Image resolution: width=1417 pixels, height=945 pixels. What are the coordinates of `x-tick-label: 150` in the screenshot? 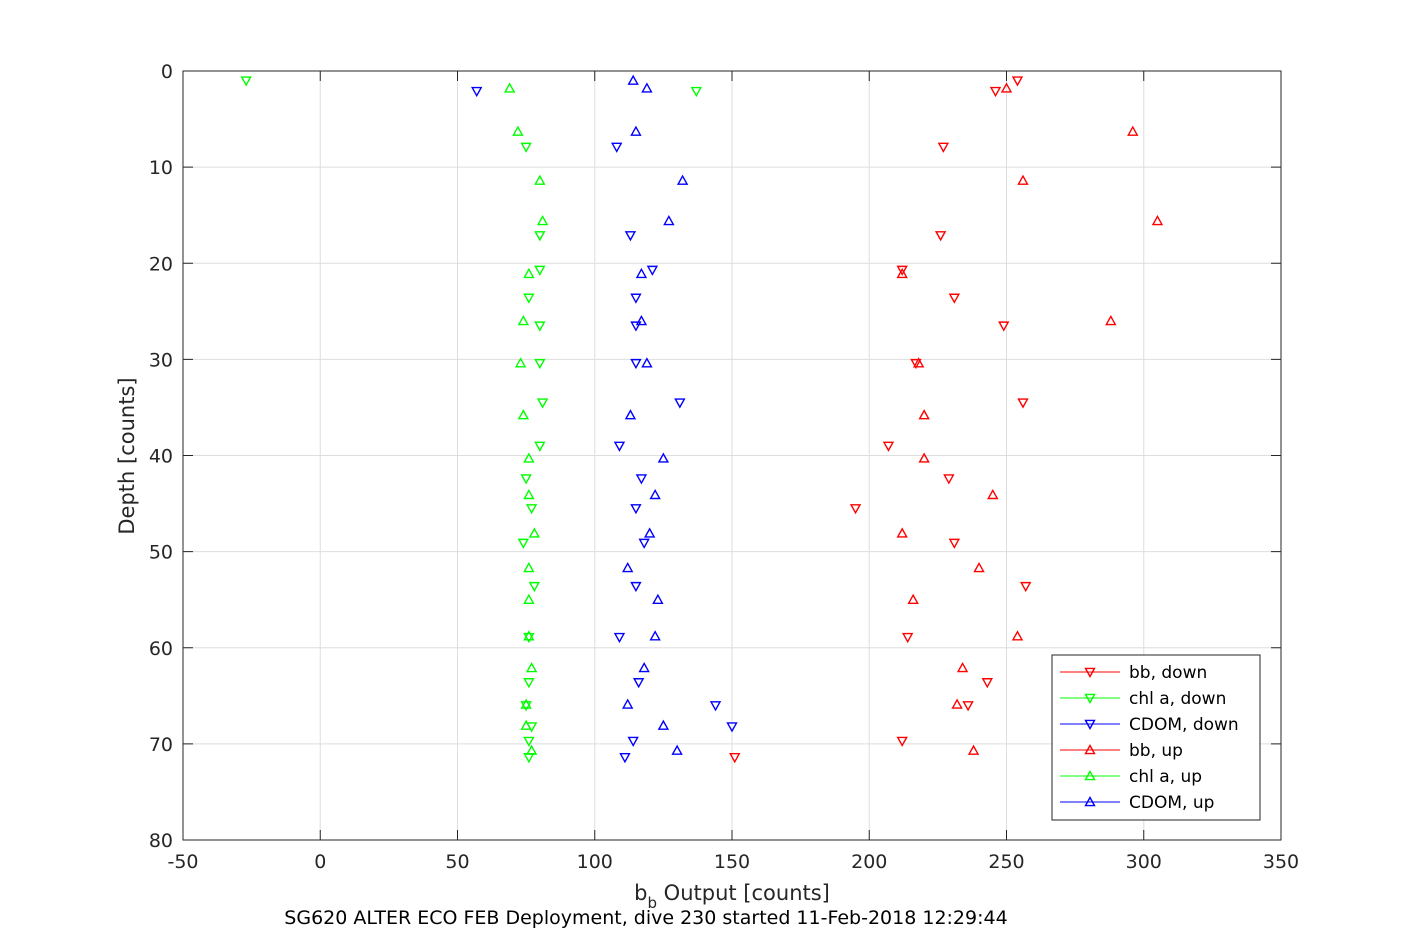 It's located at (732, 862).